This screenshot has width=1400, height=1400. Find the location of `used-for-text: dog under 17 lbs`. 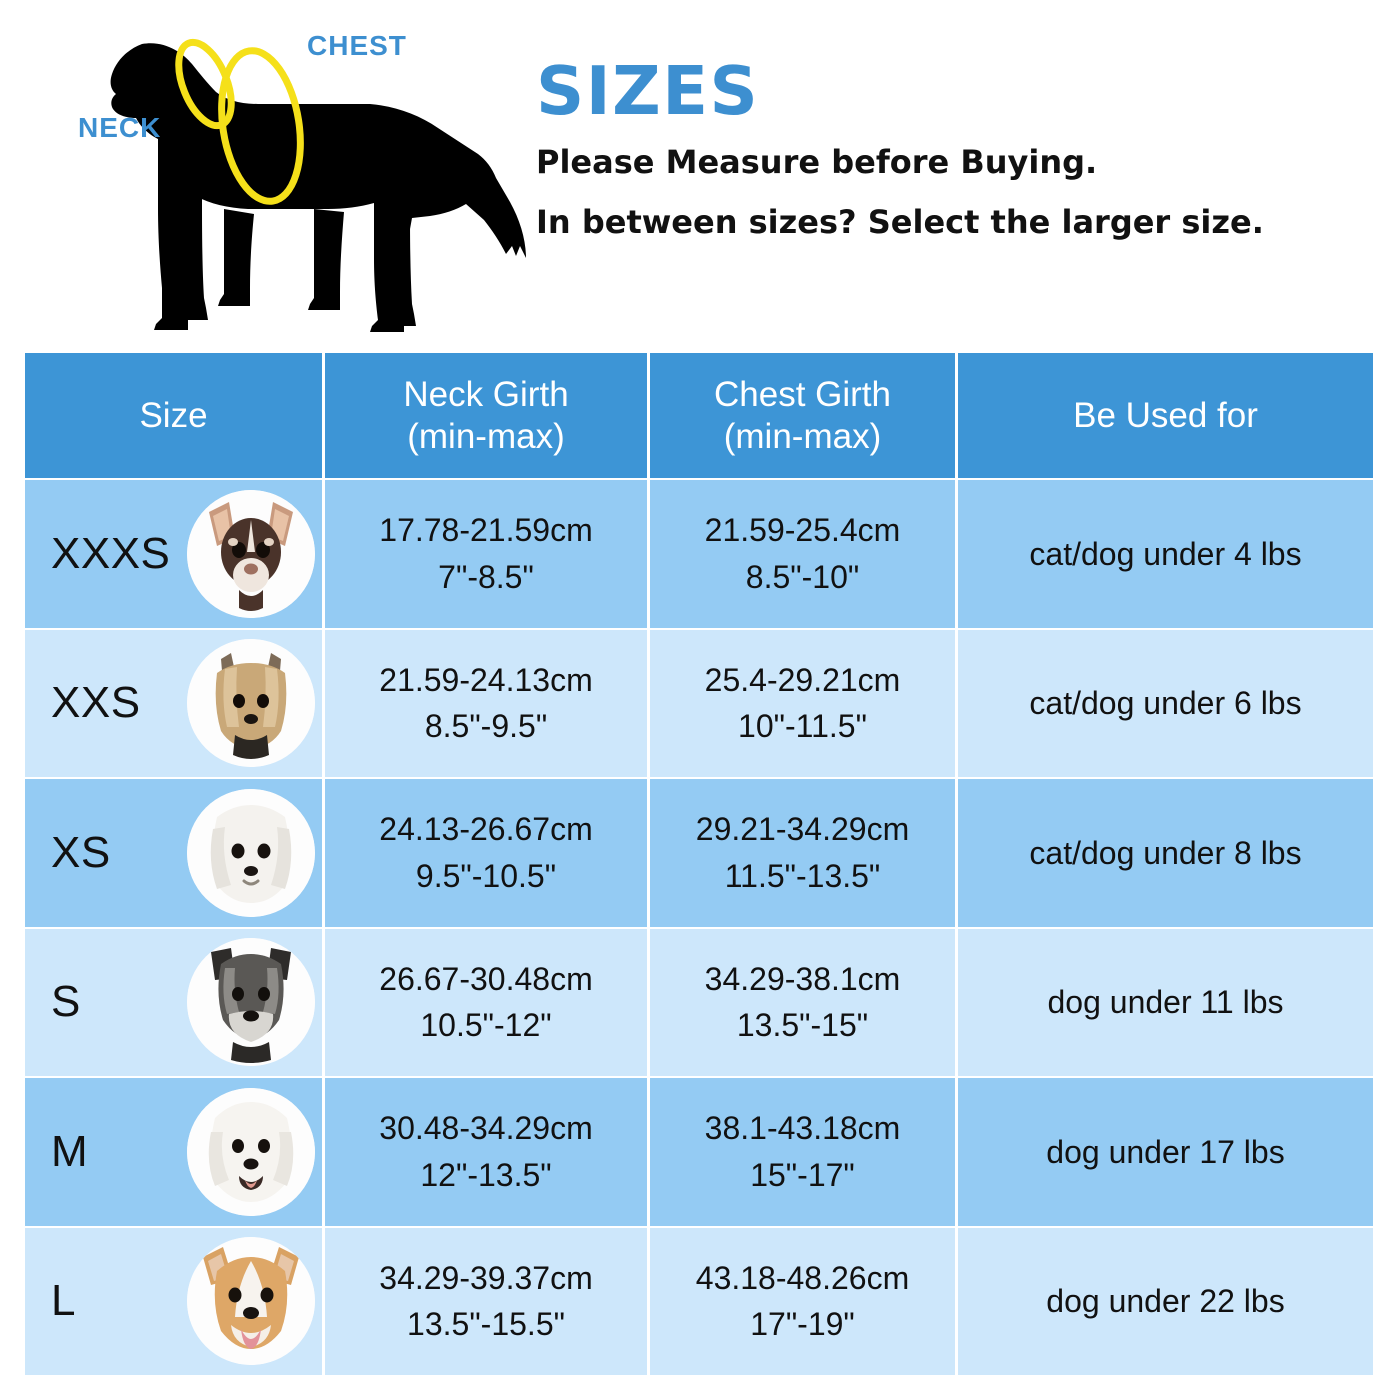

used-for-text: dog under 17 lbs is located at coordinates (1165, 1151).